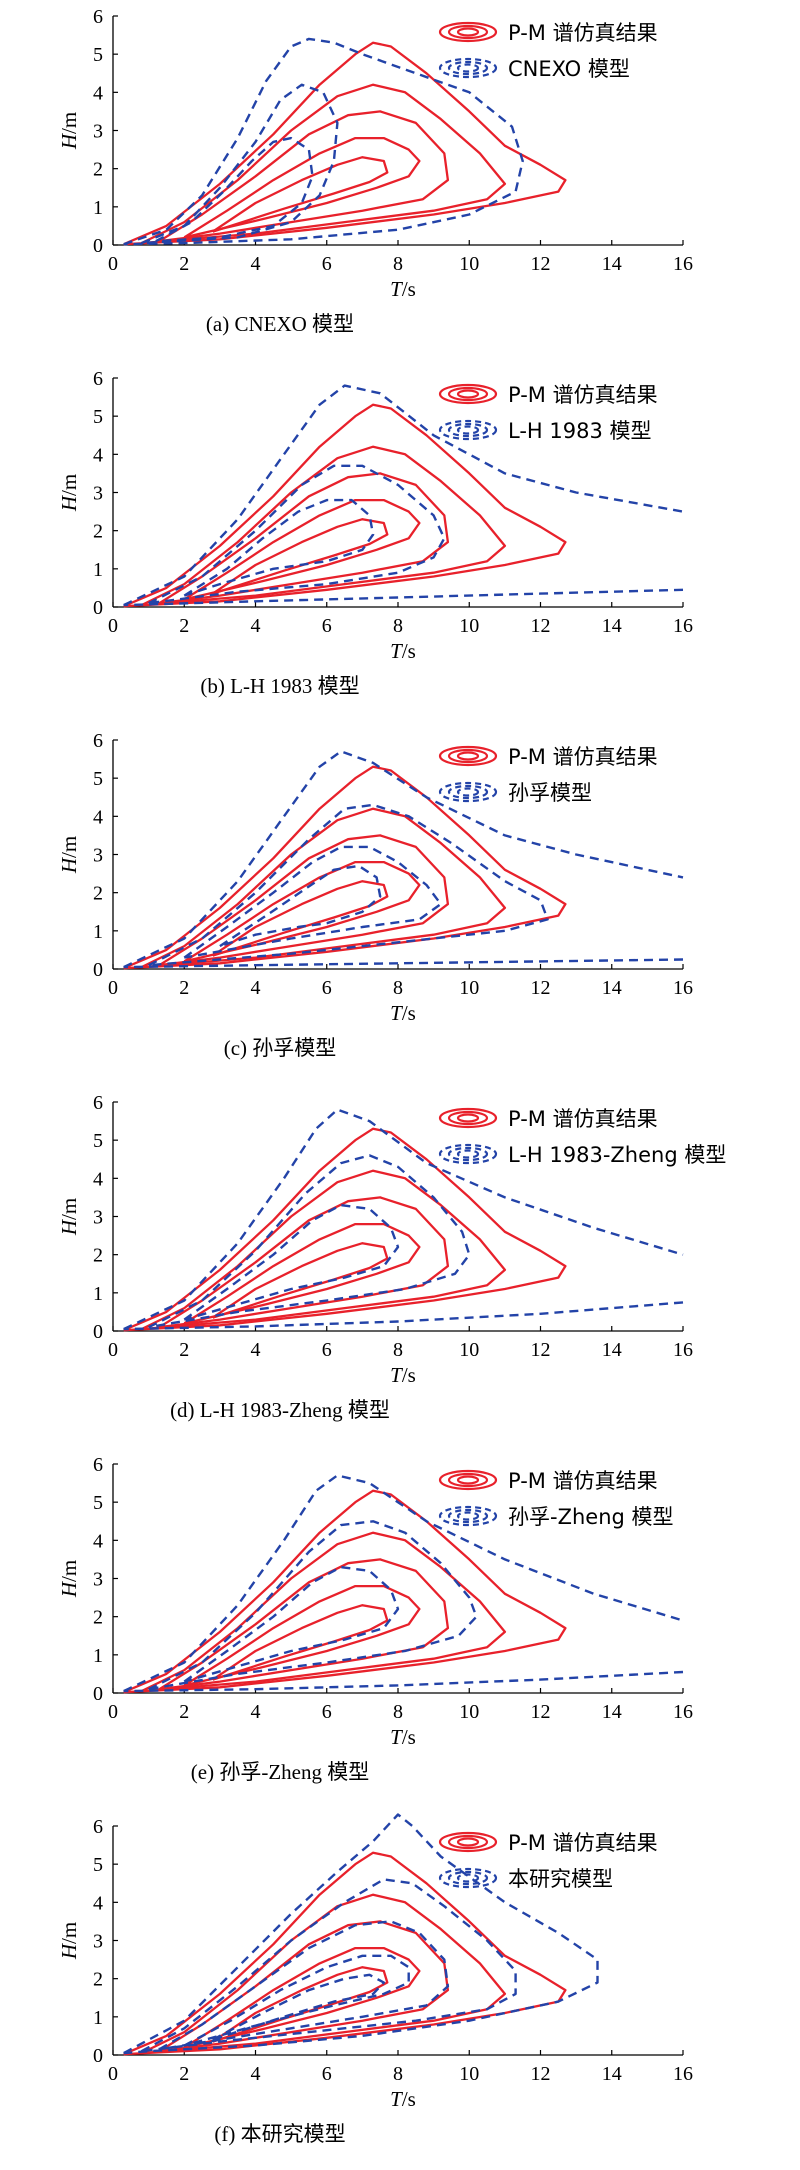  Describe the element at coordinates (591, 1517) in the screenshot. I see `legend-label-model: 孙孚-Zheng 模型` at that location.